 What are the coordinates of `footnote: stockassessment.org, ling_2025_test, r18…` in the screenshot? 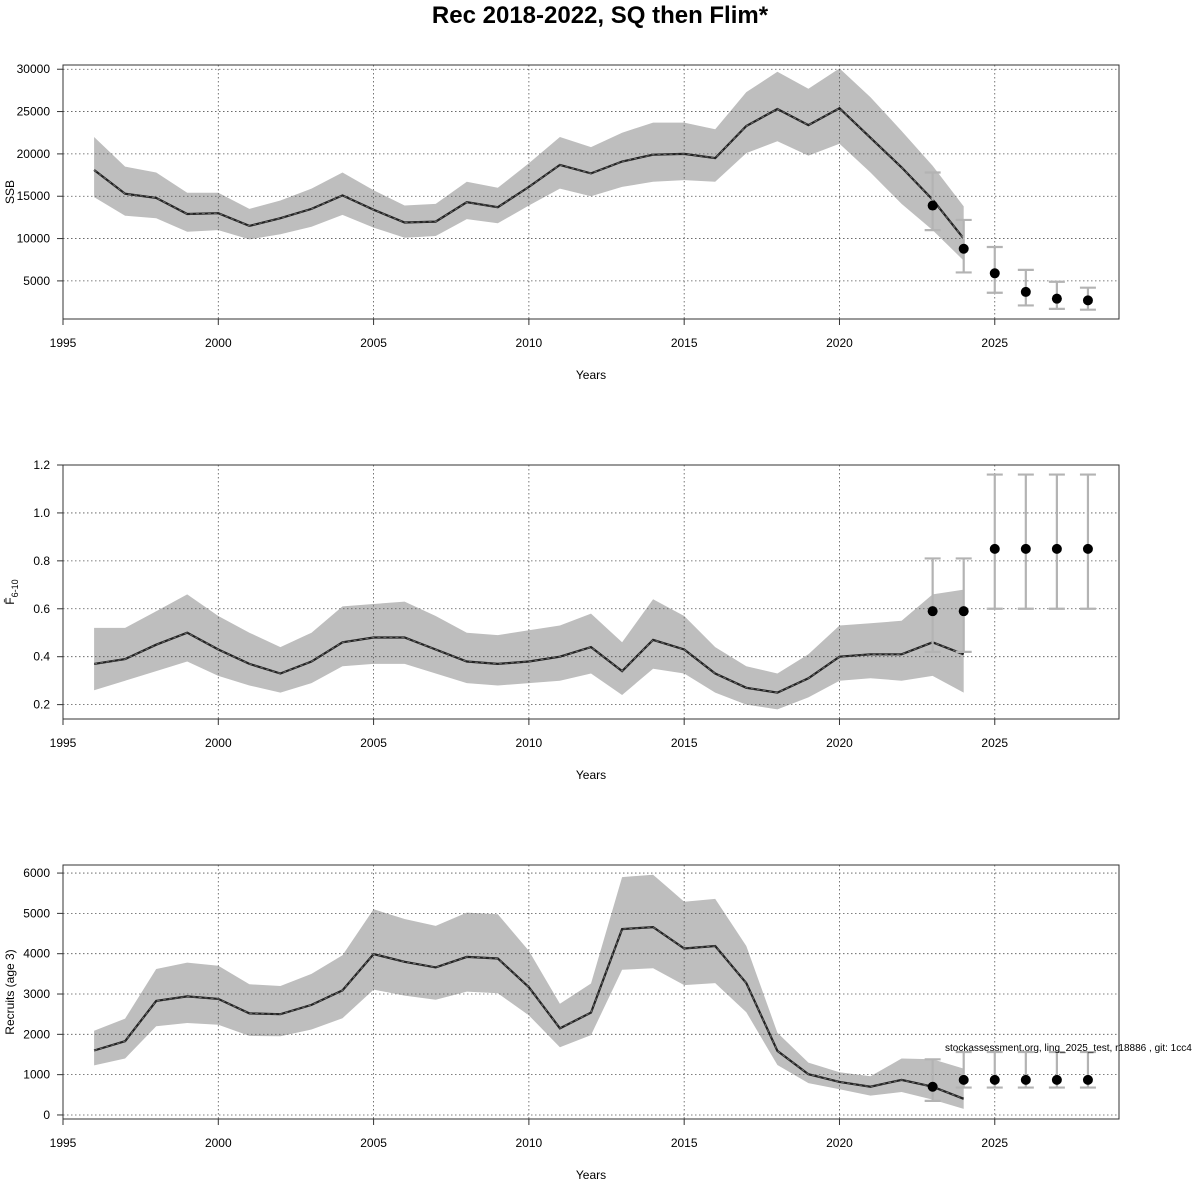 It's located at (1068, 1048).